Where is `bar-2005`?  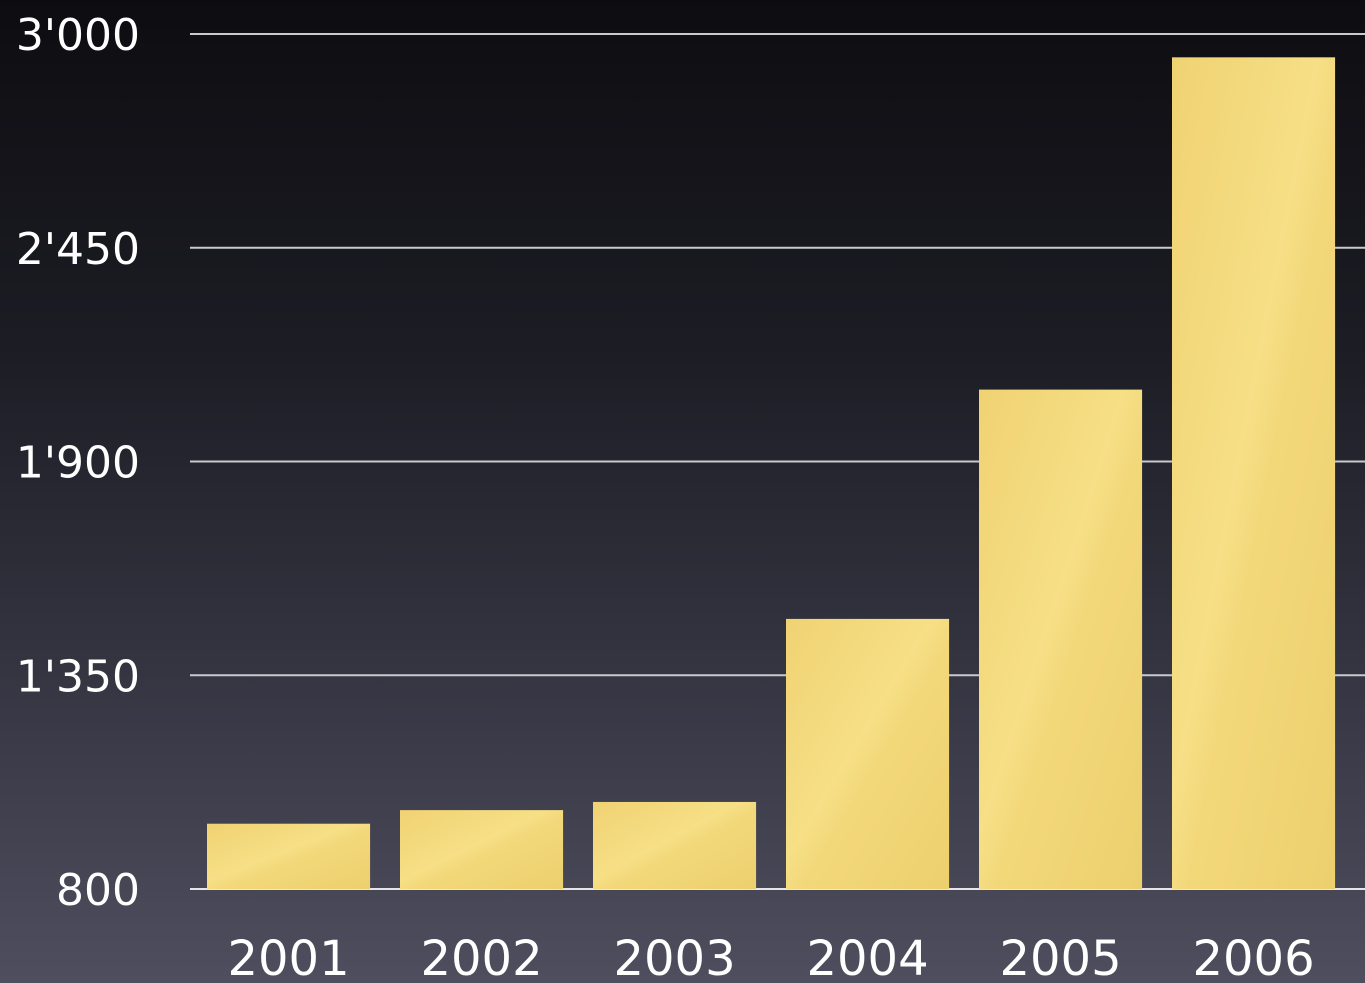 bar-2005 is located at coordinates (1061, 639).